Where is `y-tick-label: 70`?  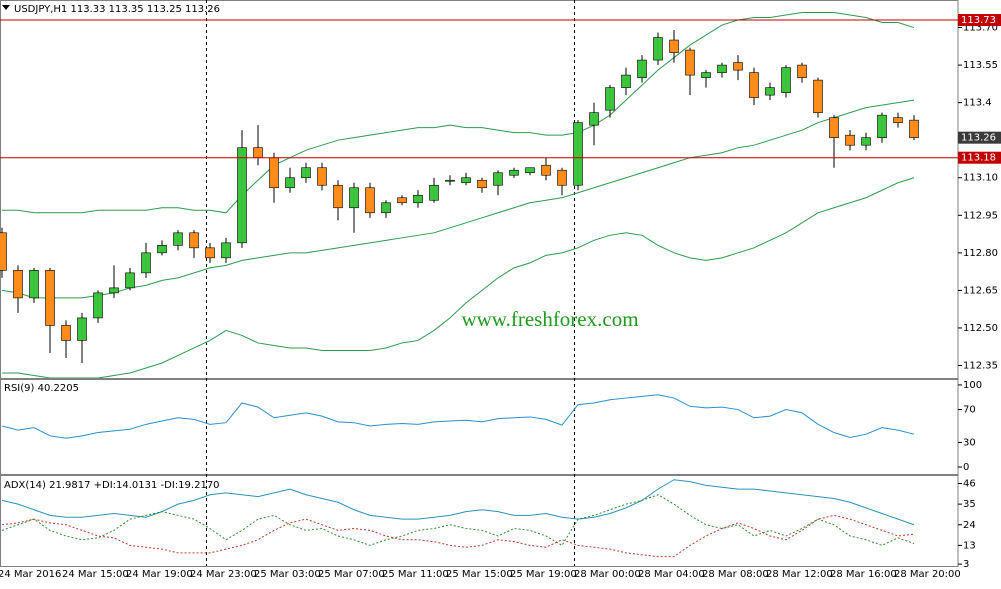
y-tick-label: 70 is located at coordinates (969, 410).